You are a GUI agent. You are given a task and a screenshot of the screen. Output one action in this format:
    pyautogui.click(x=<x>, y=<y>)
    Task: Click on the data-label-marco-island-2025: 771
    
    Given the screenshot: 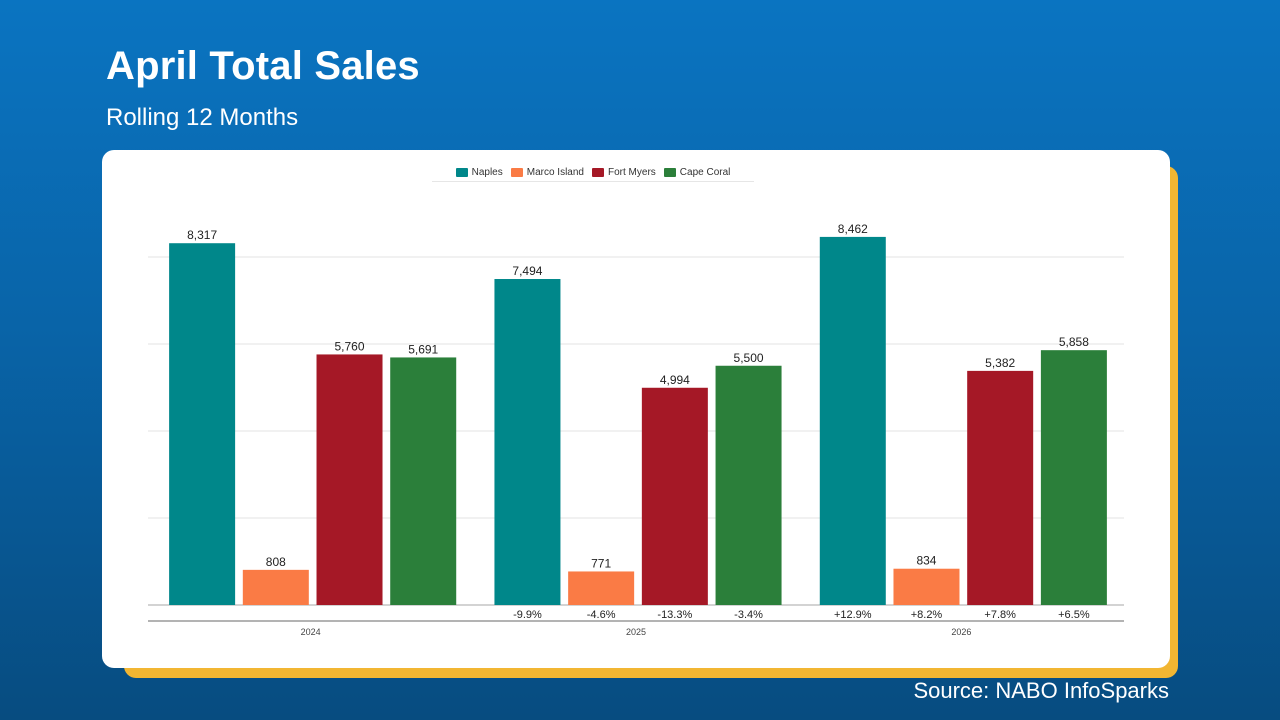 What is the action you would take?
    pyautogui.click(x=601, y=563)
    